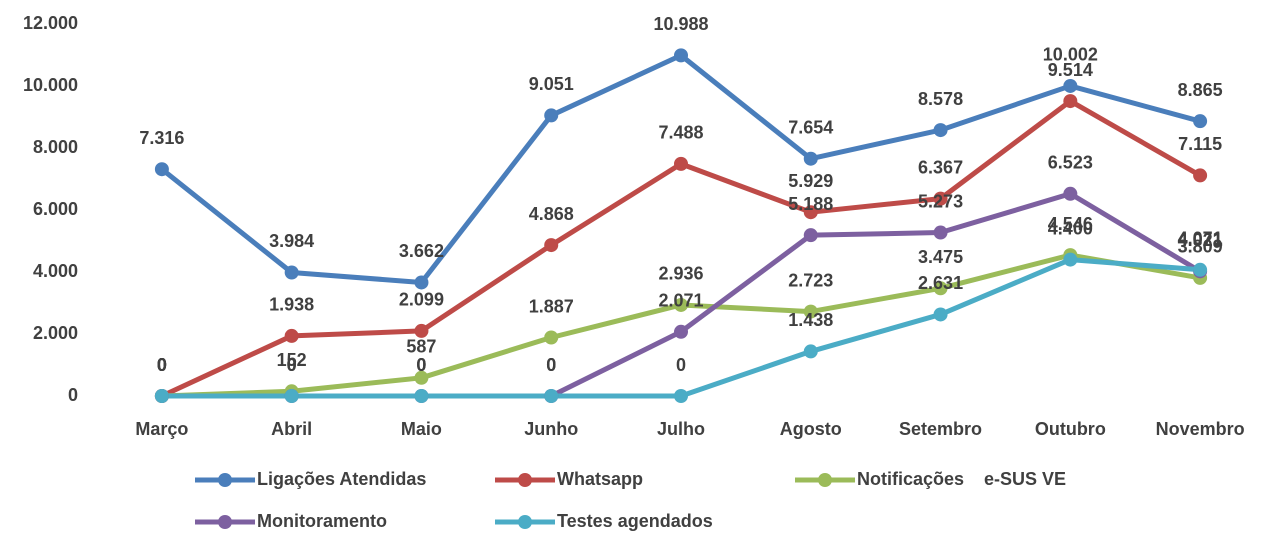 Image resolution: width=1277 pixels, height=536 pixels. I want to click on data-label: 9.051, so click(551, 84).